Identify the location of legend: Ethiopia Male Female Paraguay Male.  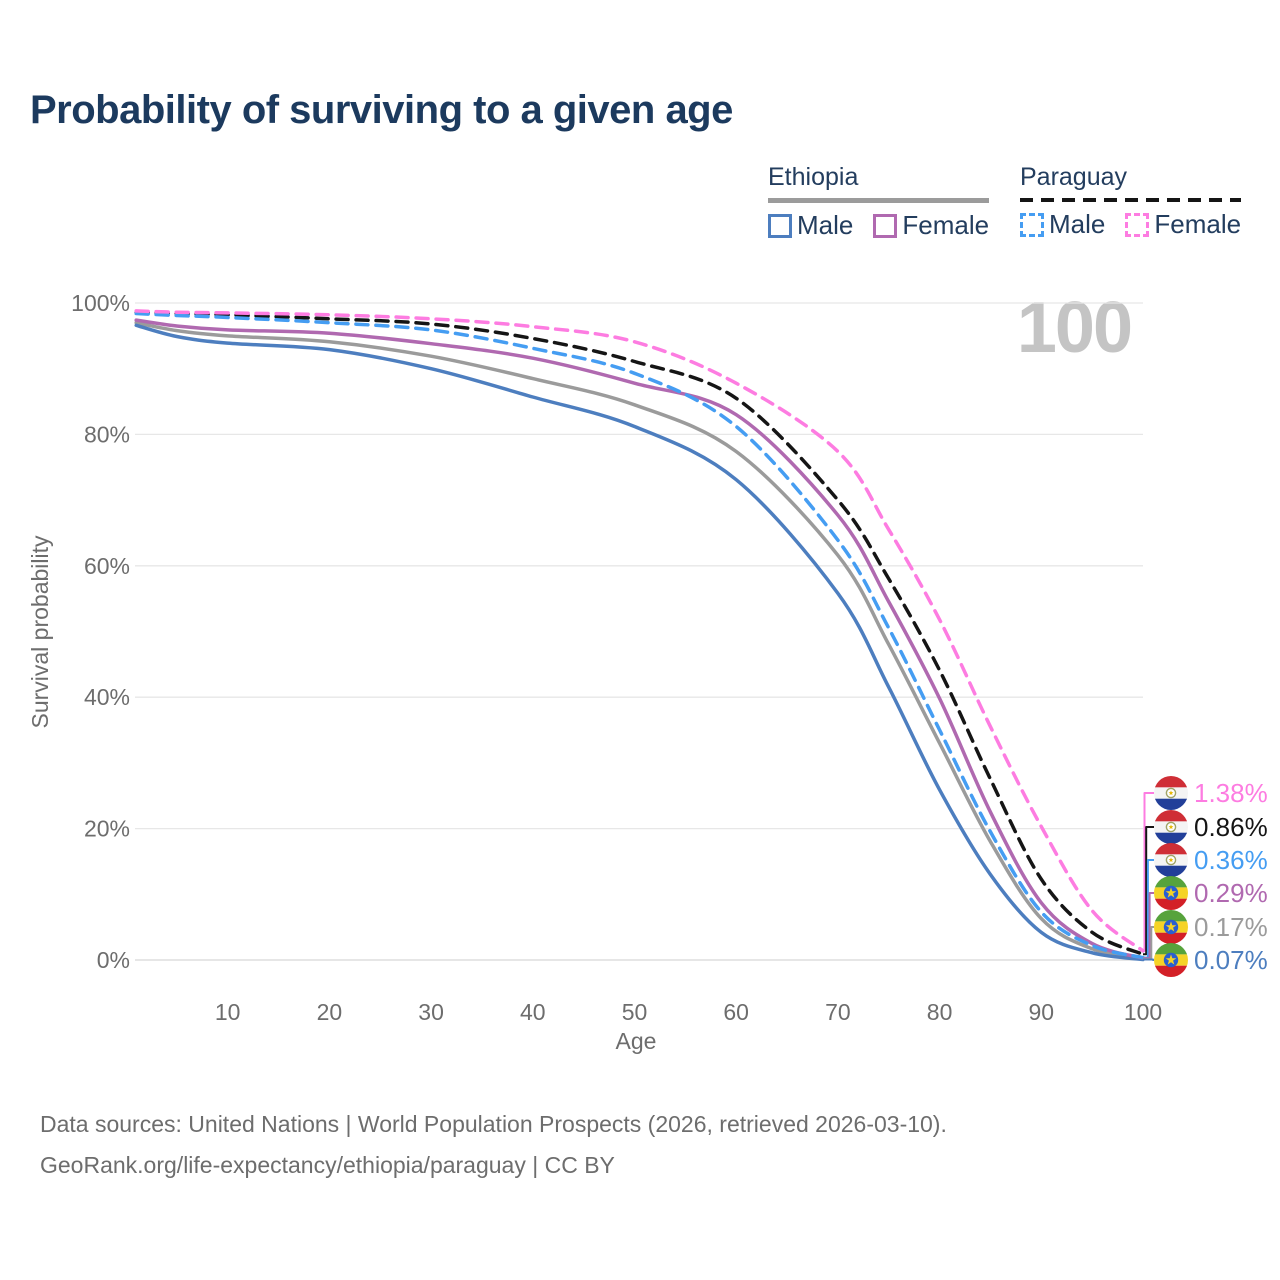
(640, 203).